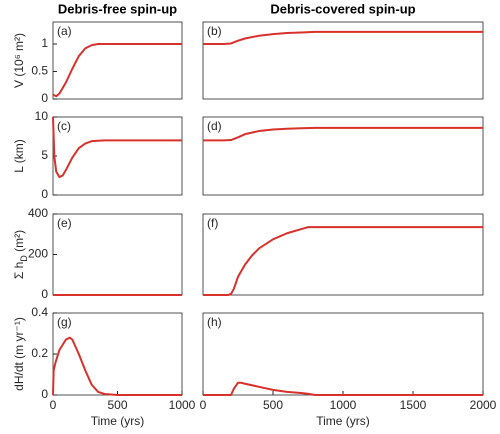 This screenshot has height=434, width=500. I want to click on y-tick-label: 10, so click(42, 116).